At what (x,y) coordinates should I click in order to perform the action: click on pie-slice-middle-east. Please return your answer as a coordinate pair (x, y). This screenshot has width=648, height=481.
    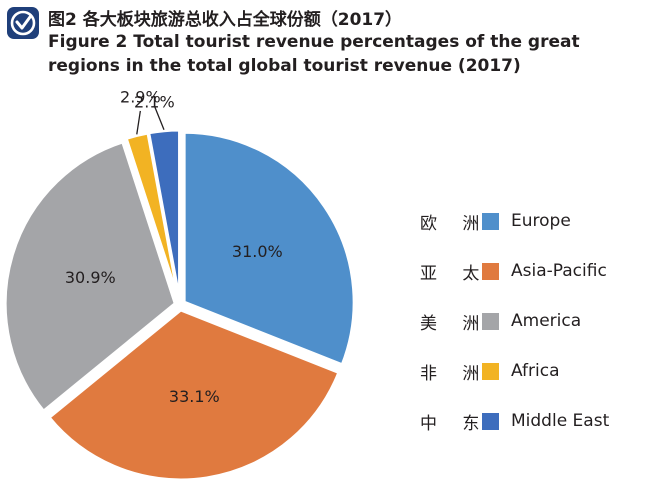
    Looking at the image, I should click on (164, 214).